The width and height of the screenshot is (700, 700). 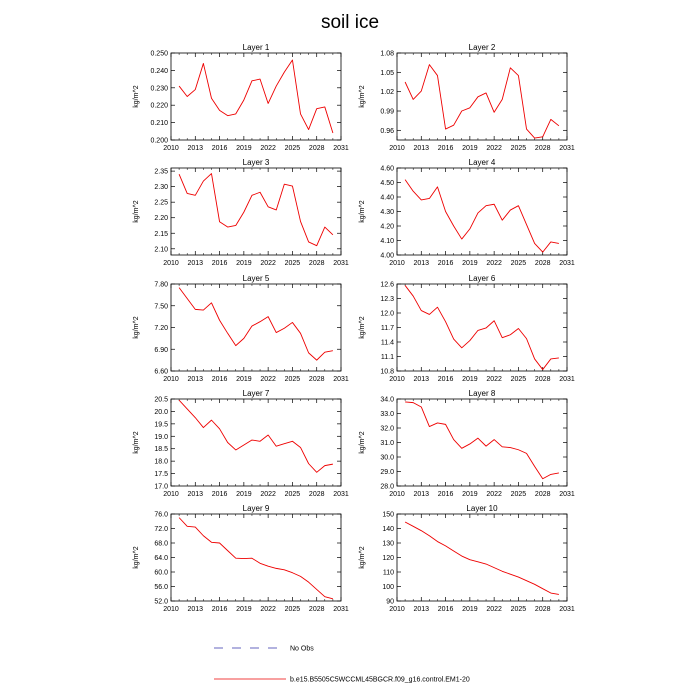 What do you see at coordinates (387, 299) in the screenshot?
I see `y-tick-label: 12.3` at bounding box center [387, 299].